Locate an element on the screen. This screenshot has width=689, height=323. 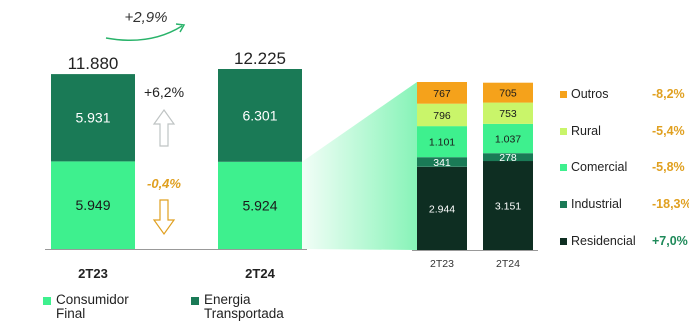
legend-comercial: Comercial is located at coordinates (593, 167).